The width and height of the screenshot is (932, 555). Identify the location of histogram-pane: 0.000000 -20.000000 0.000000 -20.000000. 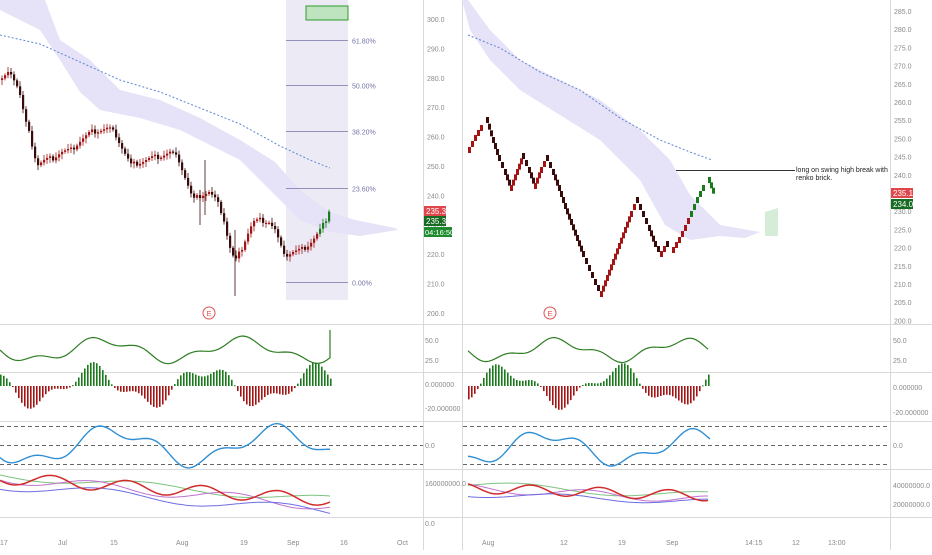
(464, 389).